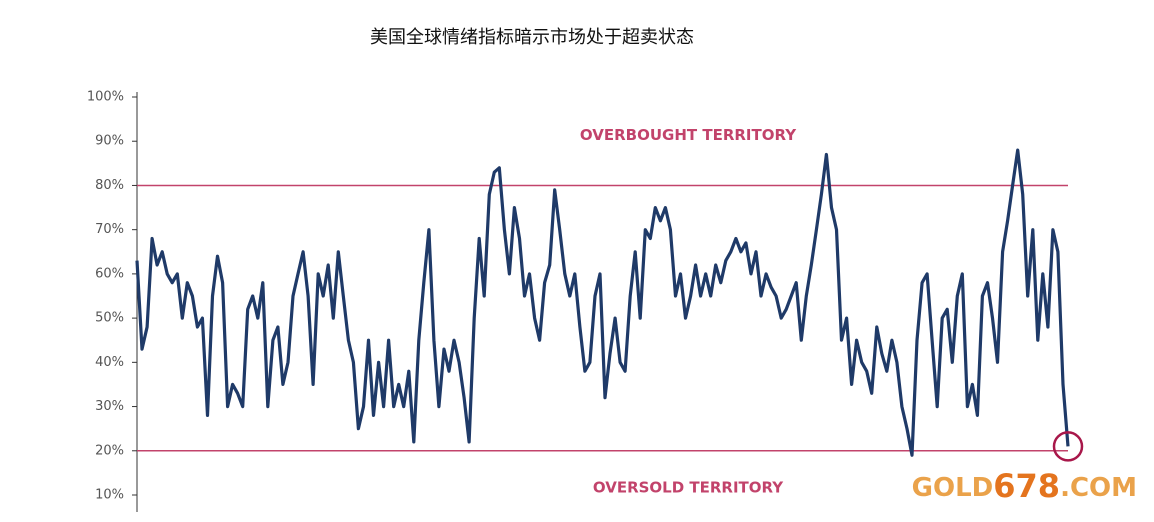 The image size is (1154, 522). I want to click on reference-label: OVERSOLD TERRITORY, so click(688, 487).